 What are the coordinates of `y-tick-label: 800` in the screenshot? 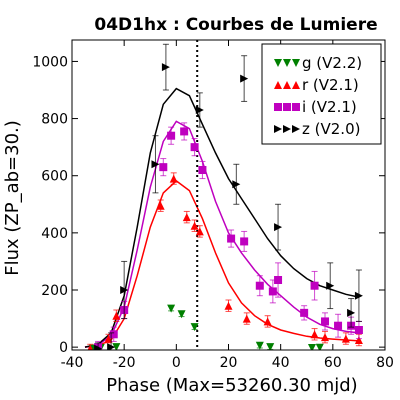 It's located at (54, 120).